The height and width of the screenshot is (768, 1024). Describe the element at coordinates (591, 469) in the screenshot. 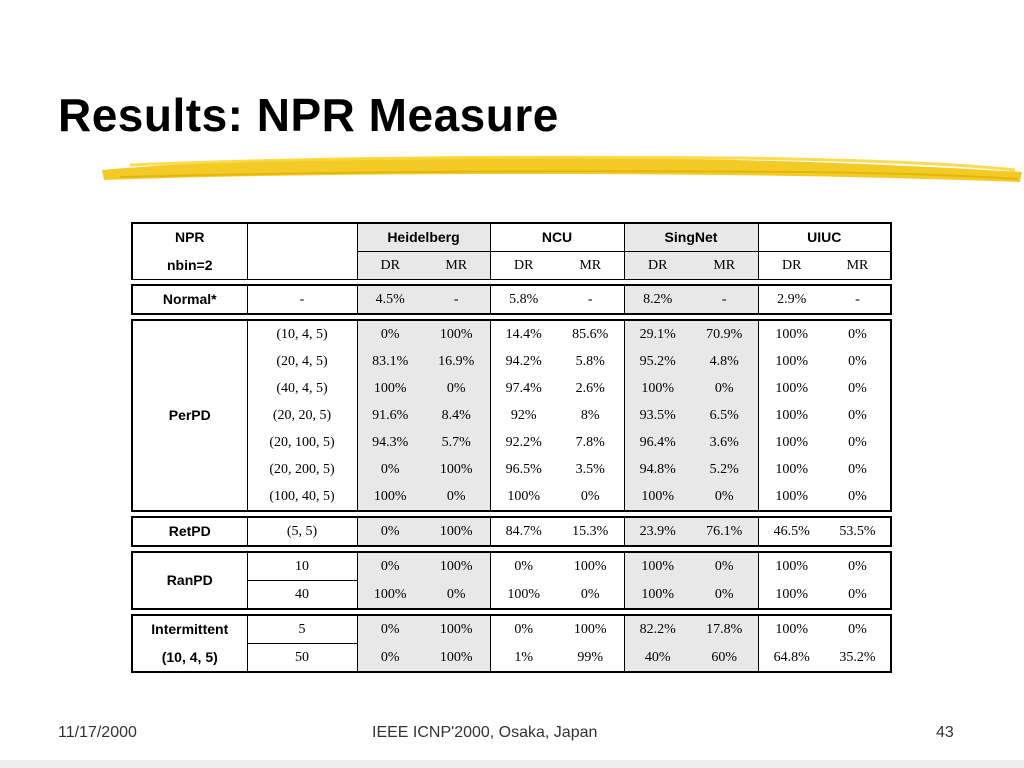

I see `value-cell: 3.5%` at that location.